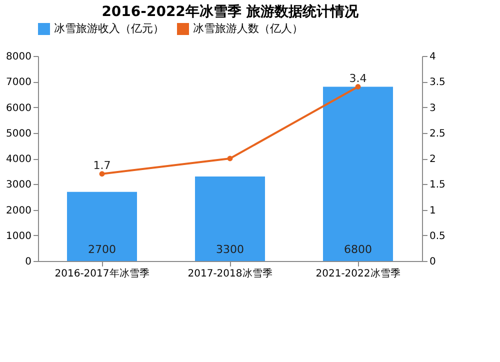 This screenshot has width=500, height=362. What do you see at coordinates (438, 134) in the screenshot?
I see `y2-tick-label: 2.5` at bounding box center [438, 134].